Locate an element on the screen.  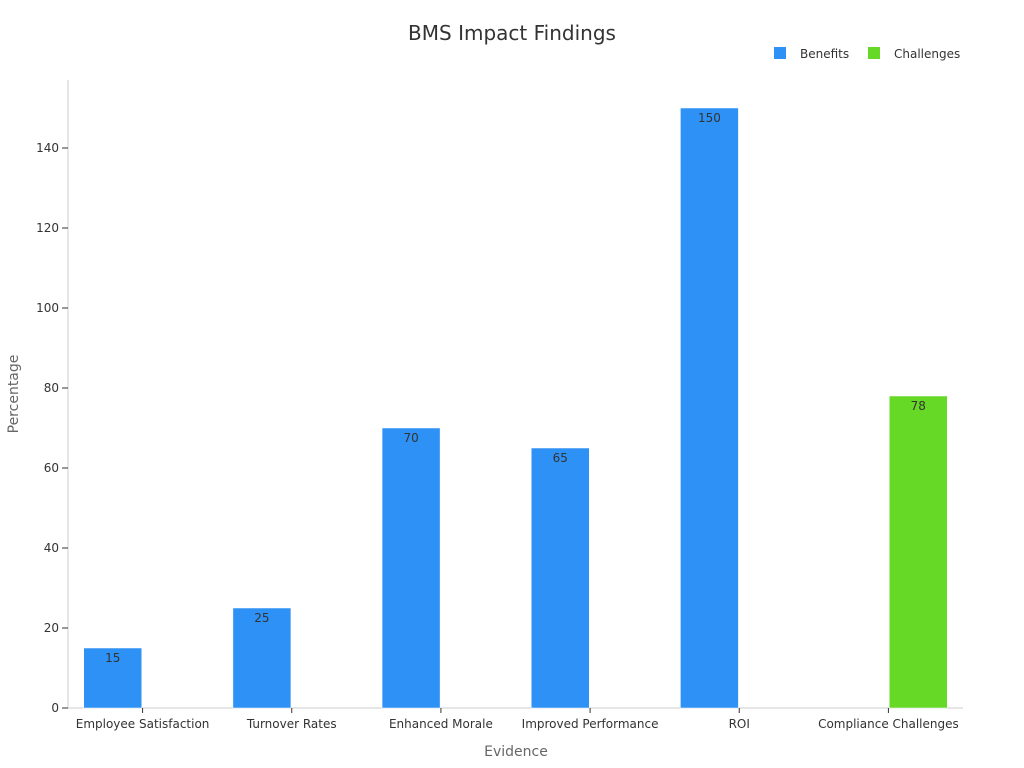
x-tick-label: Enhanced Morale is located at coordinates (441, 724).